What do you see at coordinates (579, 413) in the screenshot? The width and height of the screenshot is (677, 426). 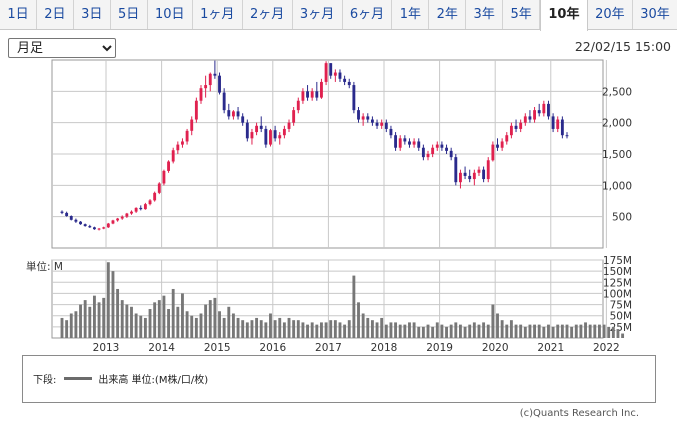 I see `copyright-notice: (c)Quants Research Inc.` at bounding box center [579, 413].